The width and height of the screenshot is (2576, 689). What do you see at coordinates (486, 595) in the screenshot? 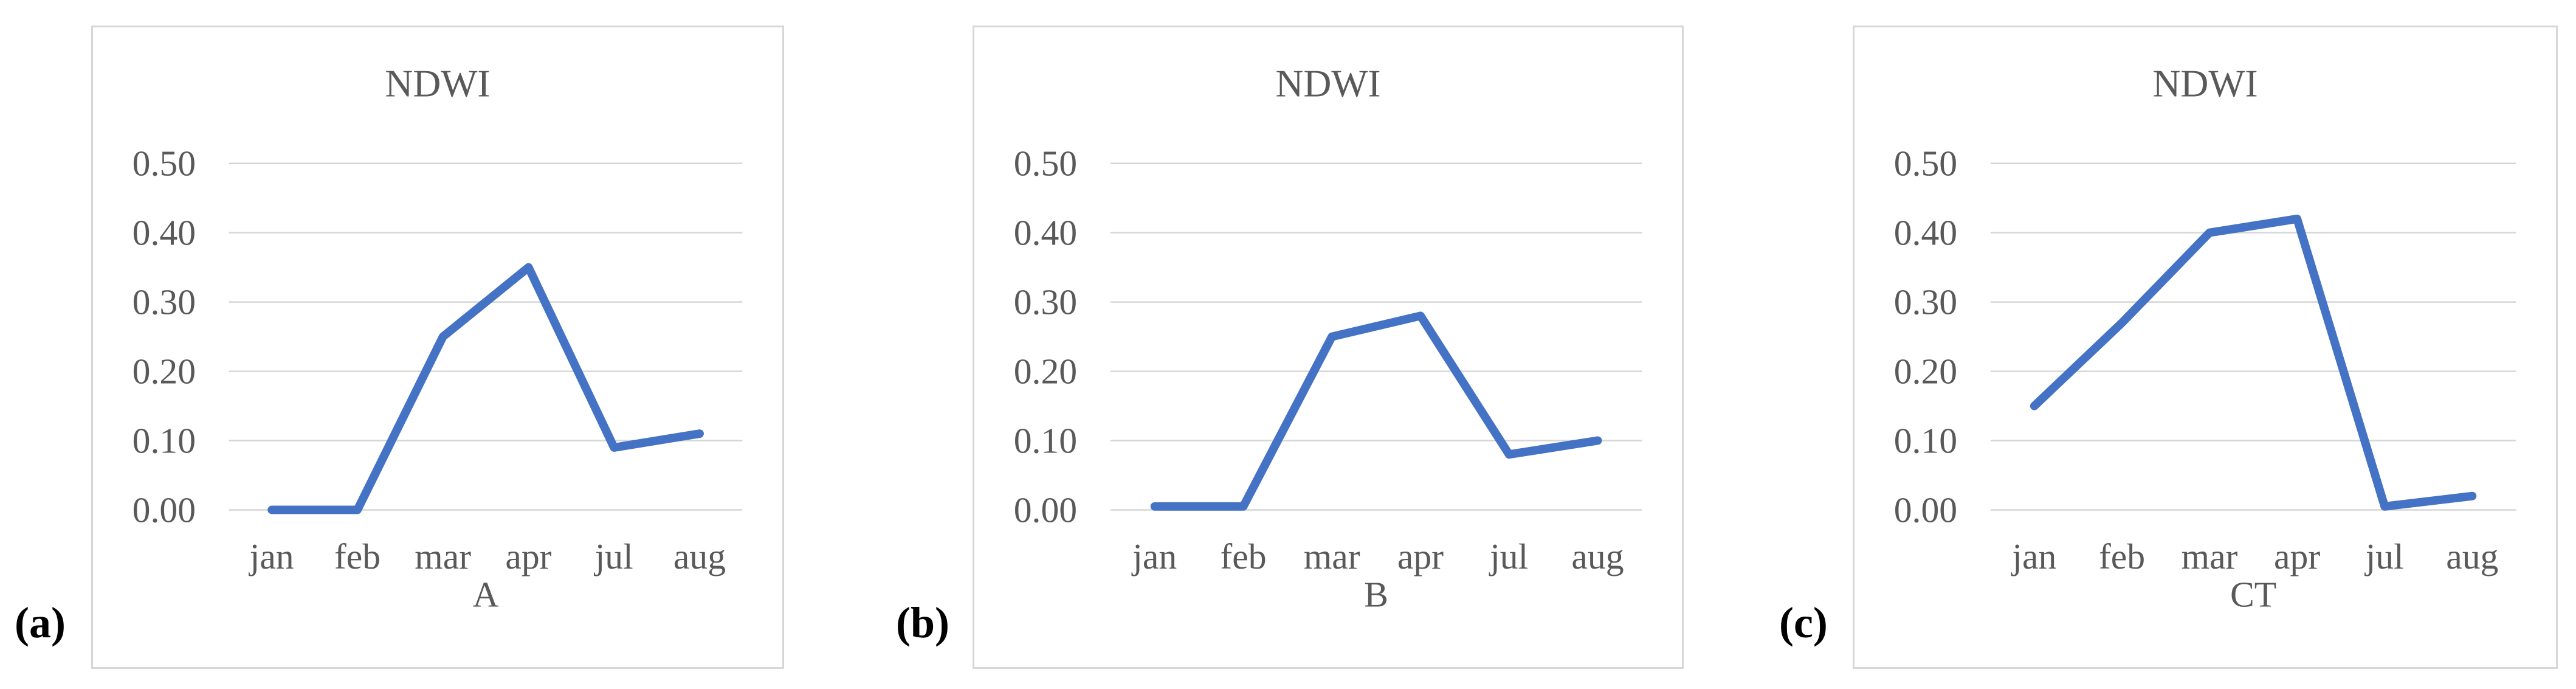
I see `x-axis-title: A` at bounding box center [486, 595].